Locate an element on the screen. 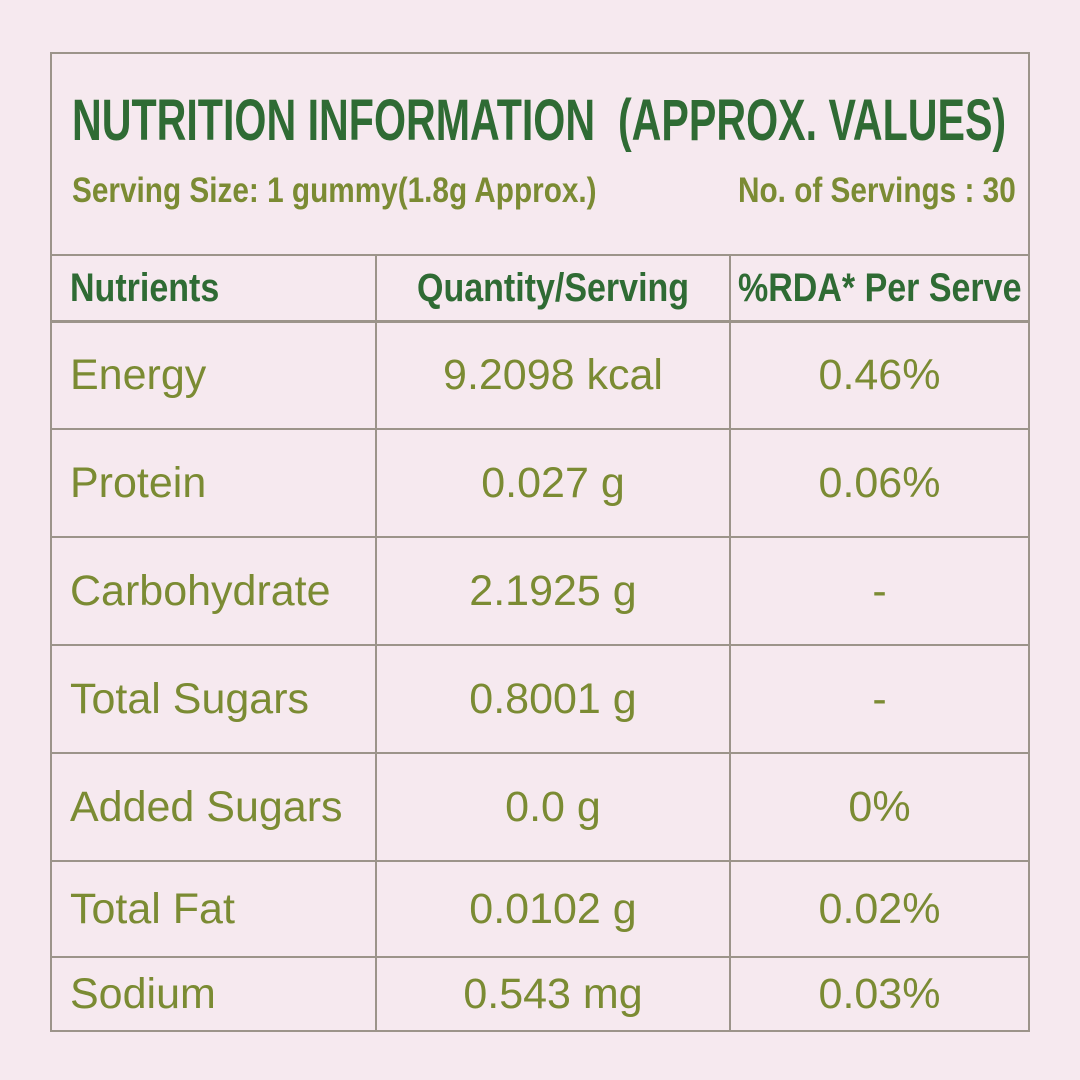 This screenshot has height=1080, width=1080. nutrient-name-cell: Total Fat is located at coordinates (152, 908).